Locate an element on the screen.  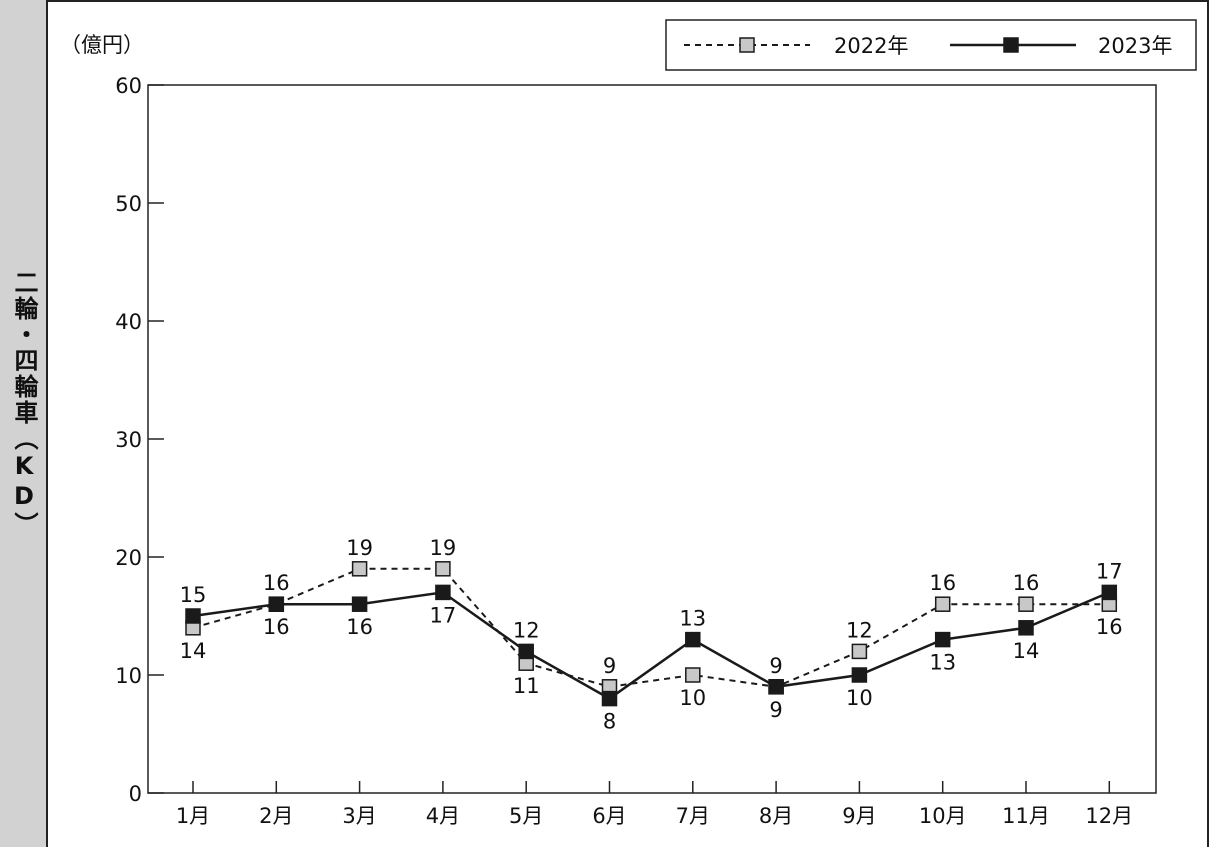
y-tick-label: 40 is located at coordinates (128, 322).